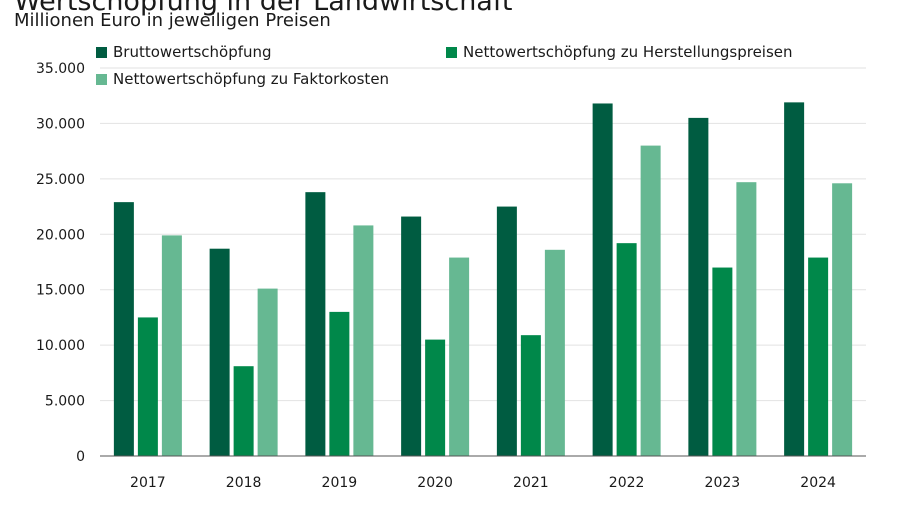  What do you see at coordinates (251, 79) in the screenshot?
I see `legend-label: Nettowertschöpfung zu Faktorkosten` at bounding box center [251, 79].